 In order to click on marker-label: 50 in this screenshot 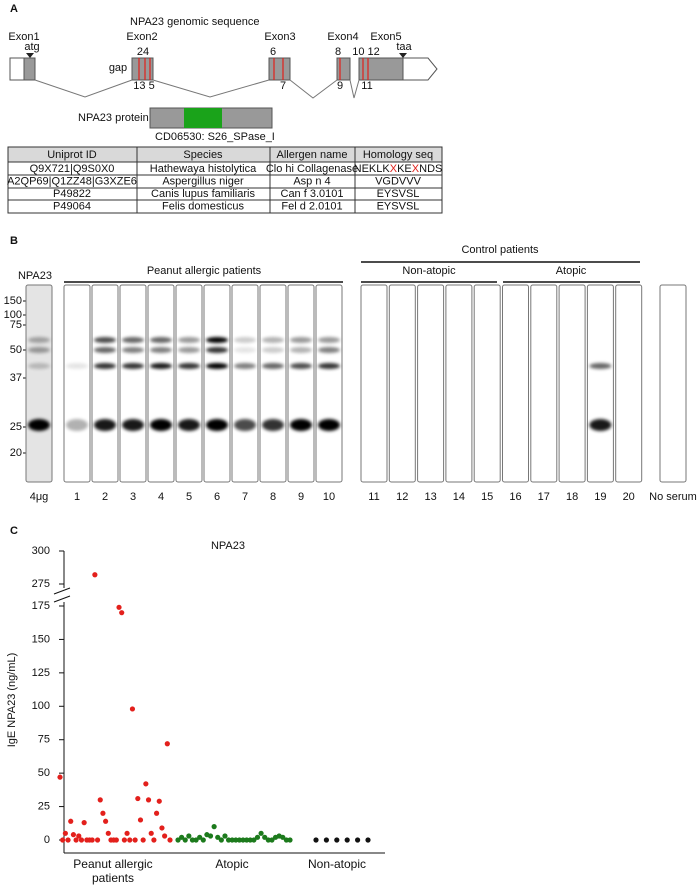, I will do `click(16, 350)`.